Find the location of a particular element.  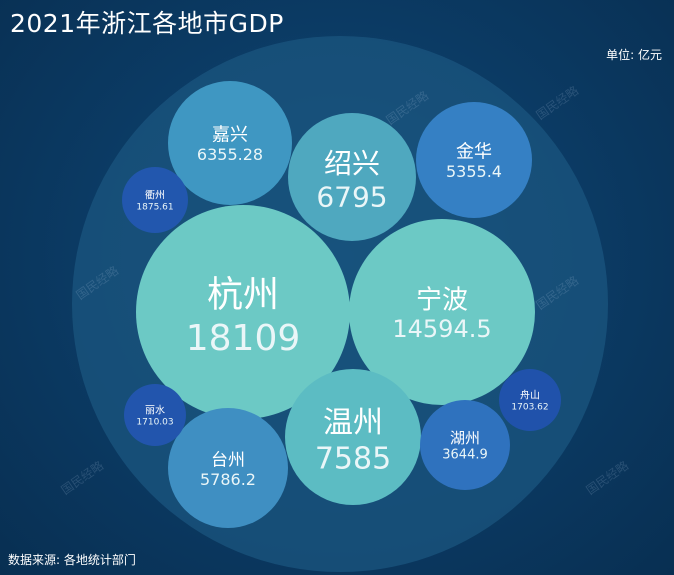

bubble-value-ningbo: 14594.5 is located at coordinates (441, 329).